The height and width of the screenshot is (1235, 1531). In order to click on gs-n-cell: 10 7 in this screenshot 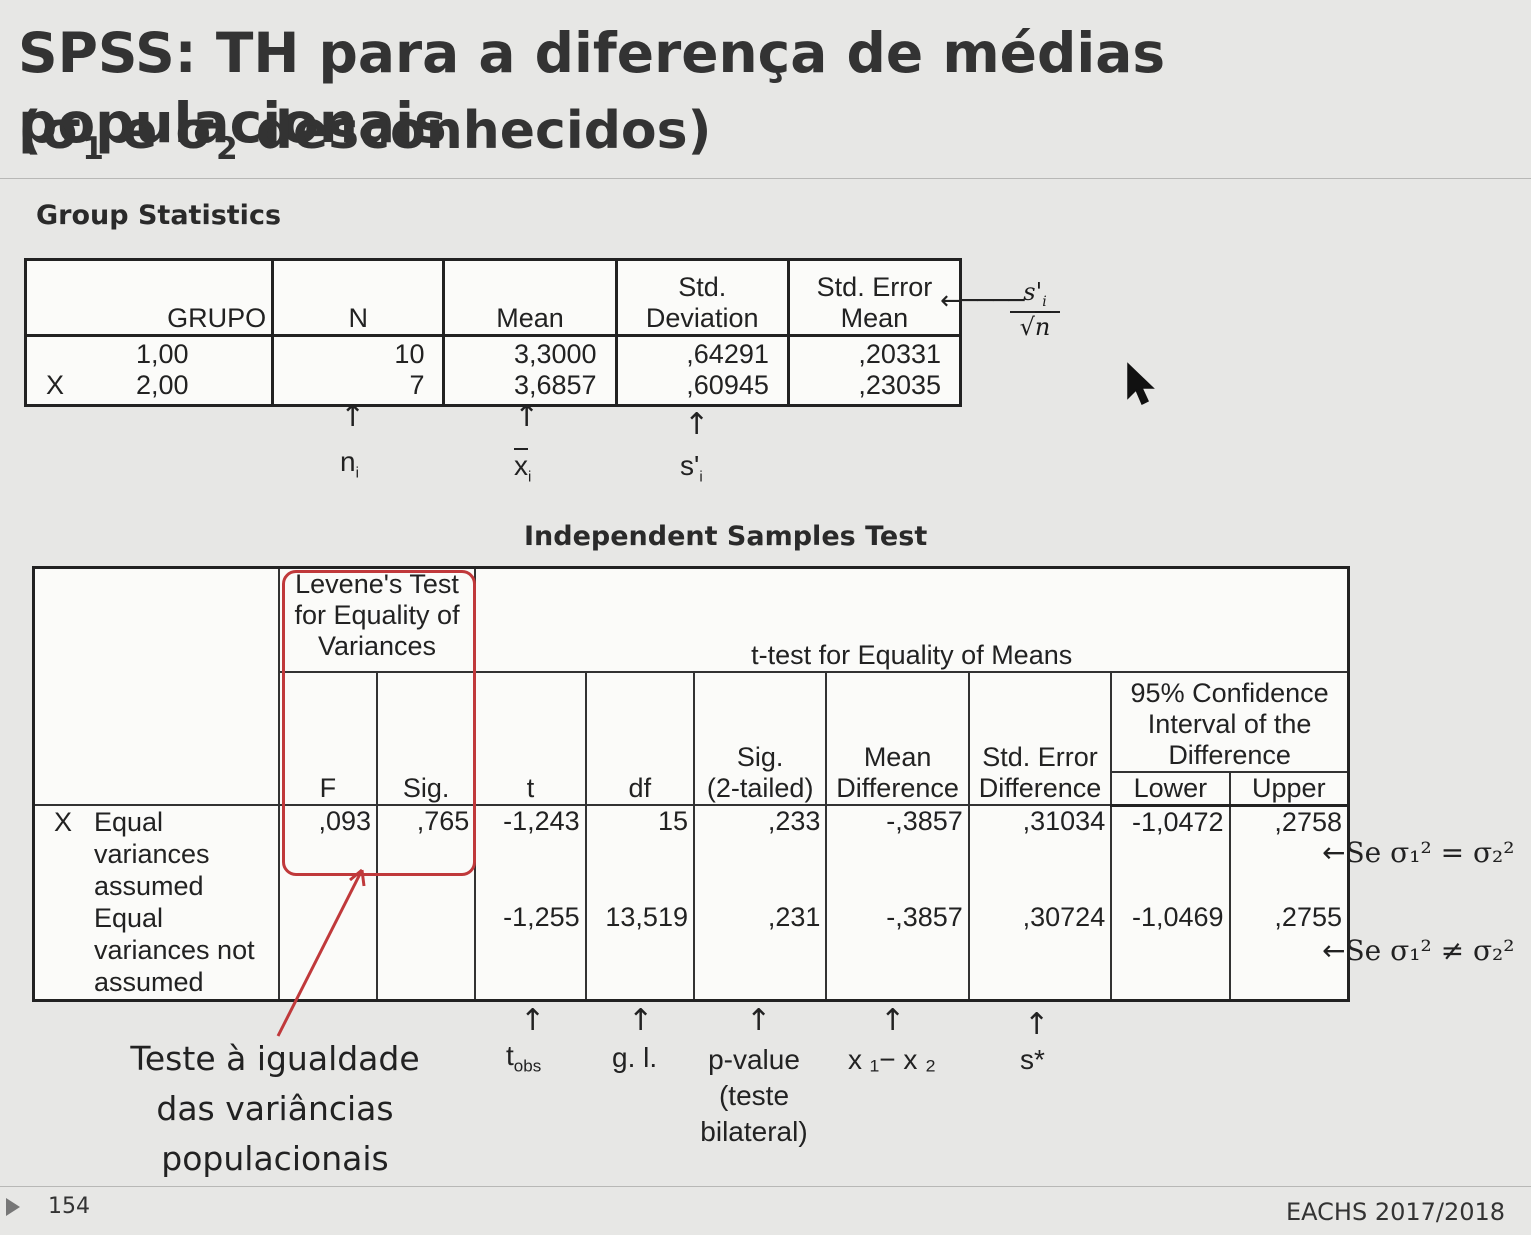, I will do `click(358, 370)`.